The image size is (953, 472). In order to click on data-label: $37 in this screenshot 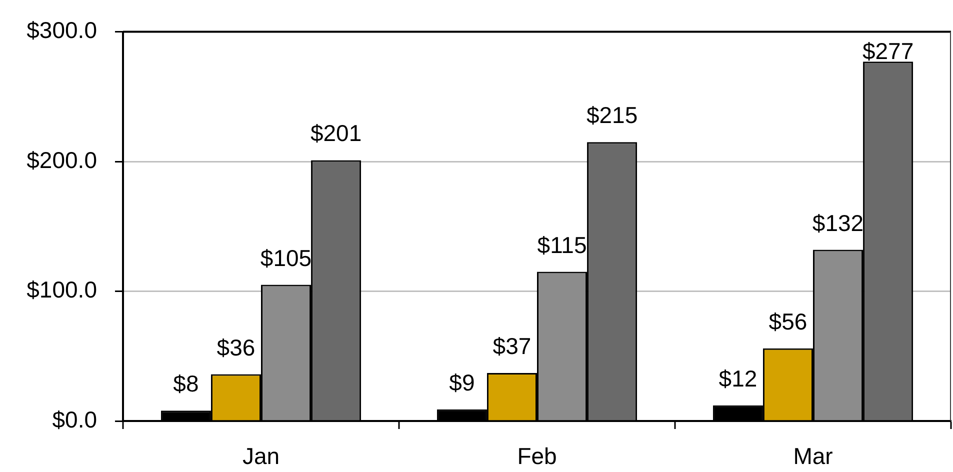, I will do `click(512, 346)`.